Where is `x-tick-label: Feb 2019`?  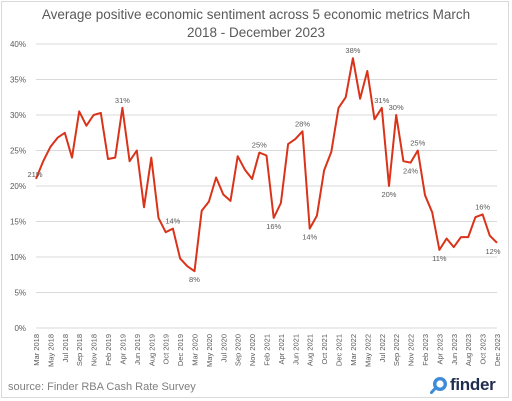
x-tick-label: Feb 2019 is located at coordinates (108, 350).